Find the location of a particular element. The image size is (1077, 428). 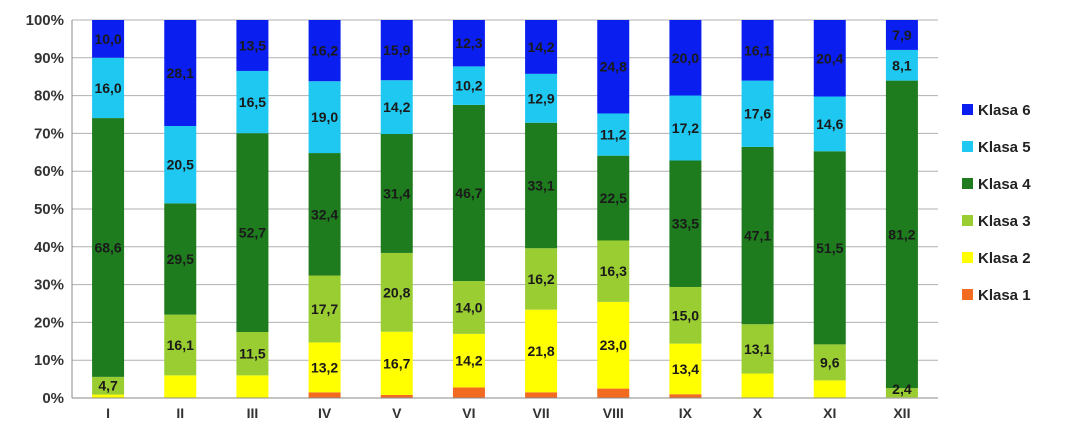

data-label: 14,0 is located at coordinates (468, 307).